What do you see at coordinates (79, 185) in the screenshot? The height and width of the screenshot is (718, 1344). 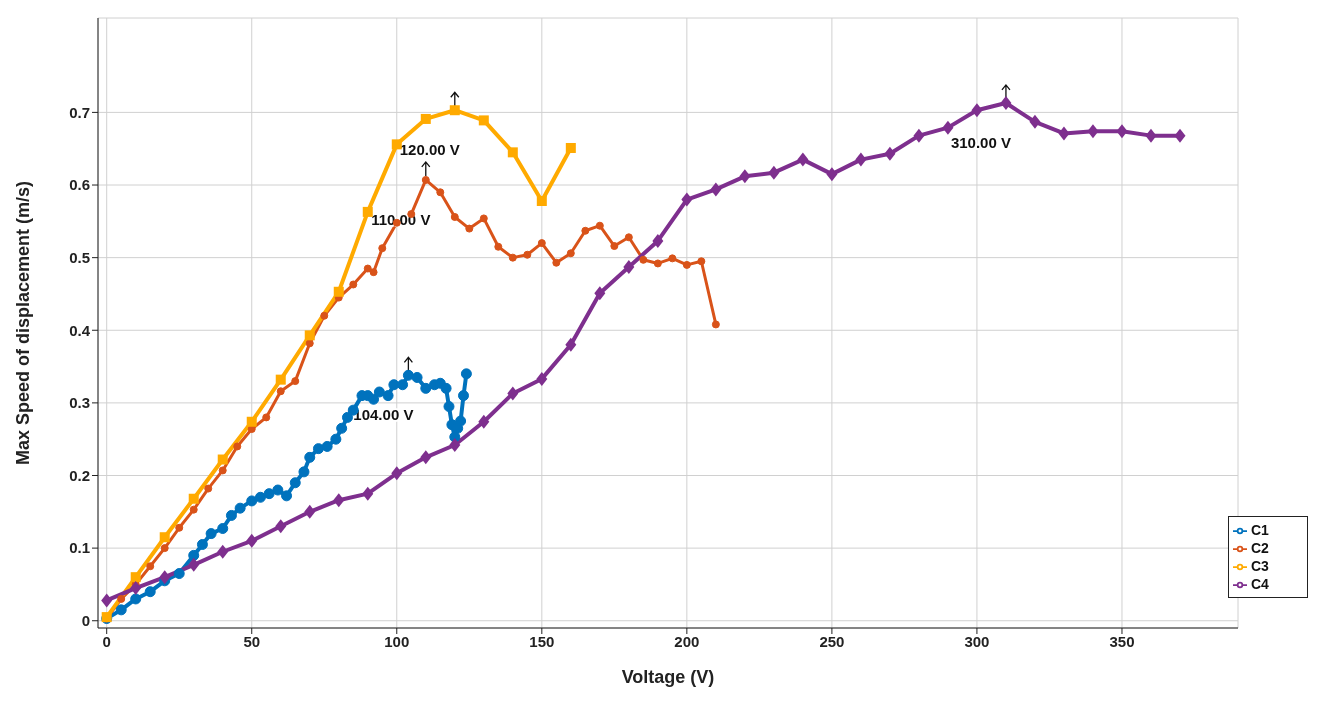 I see `y-tick-label: 0.6` at bounding box center [79, 185].